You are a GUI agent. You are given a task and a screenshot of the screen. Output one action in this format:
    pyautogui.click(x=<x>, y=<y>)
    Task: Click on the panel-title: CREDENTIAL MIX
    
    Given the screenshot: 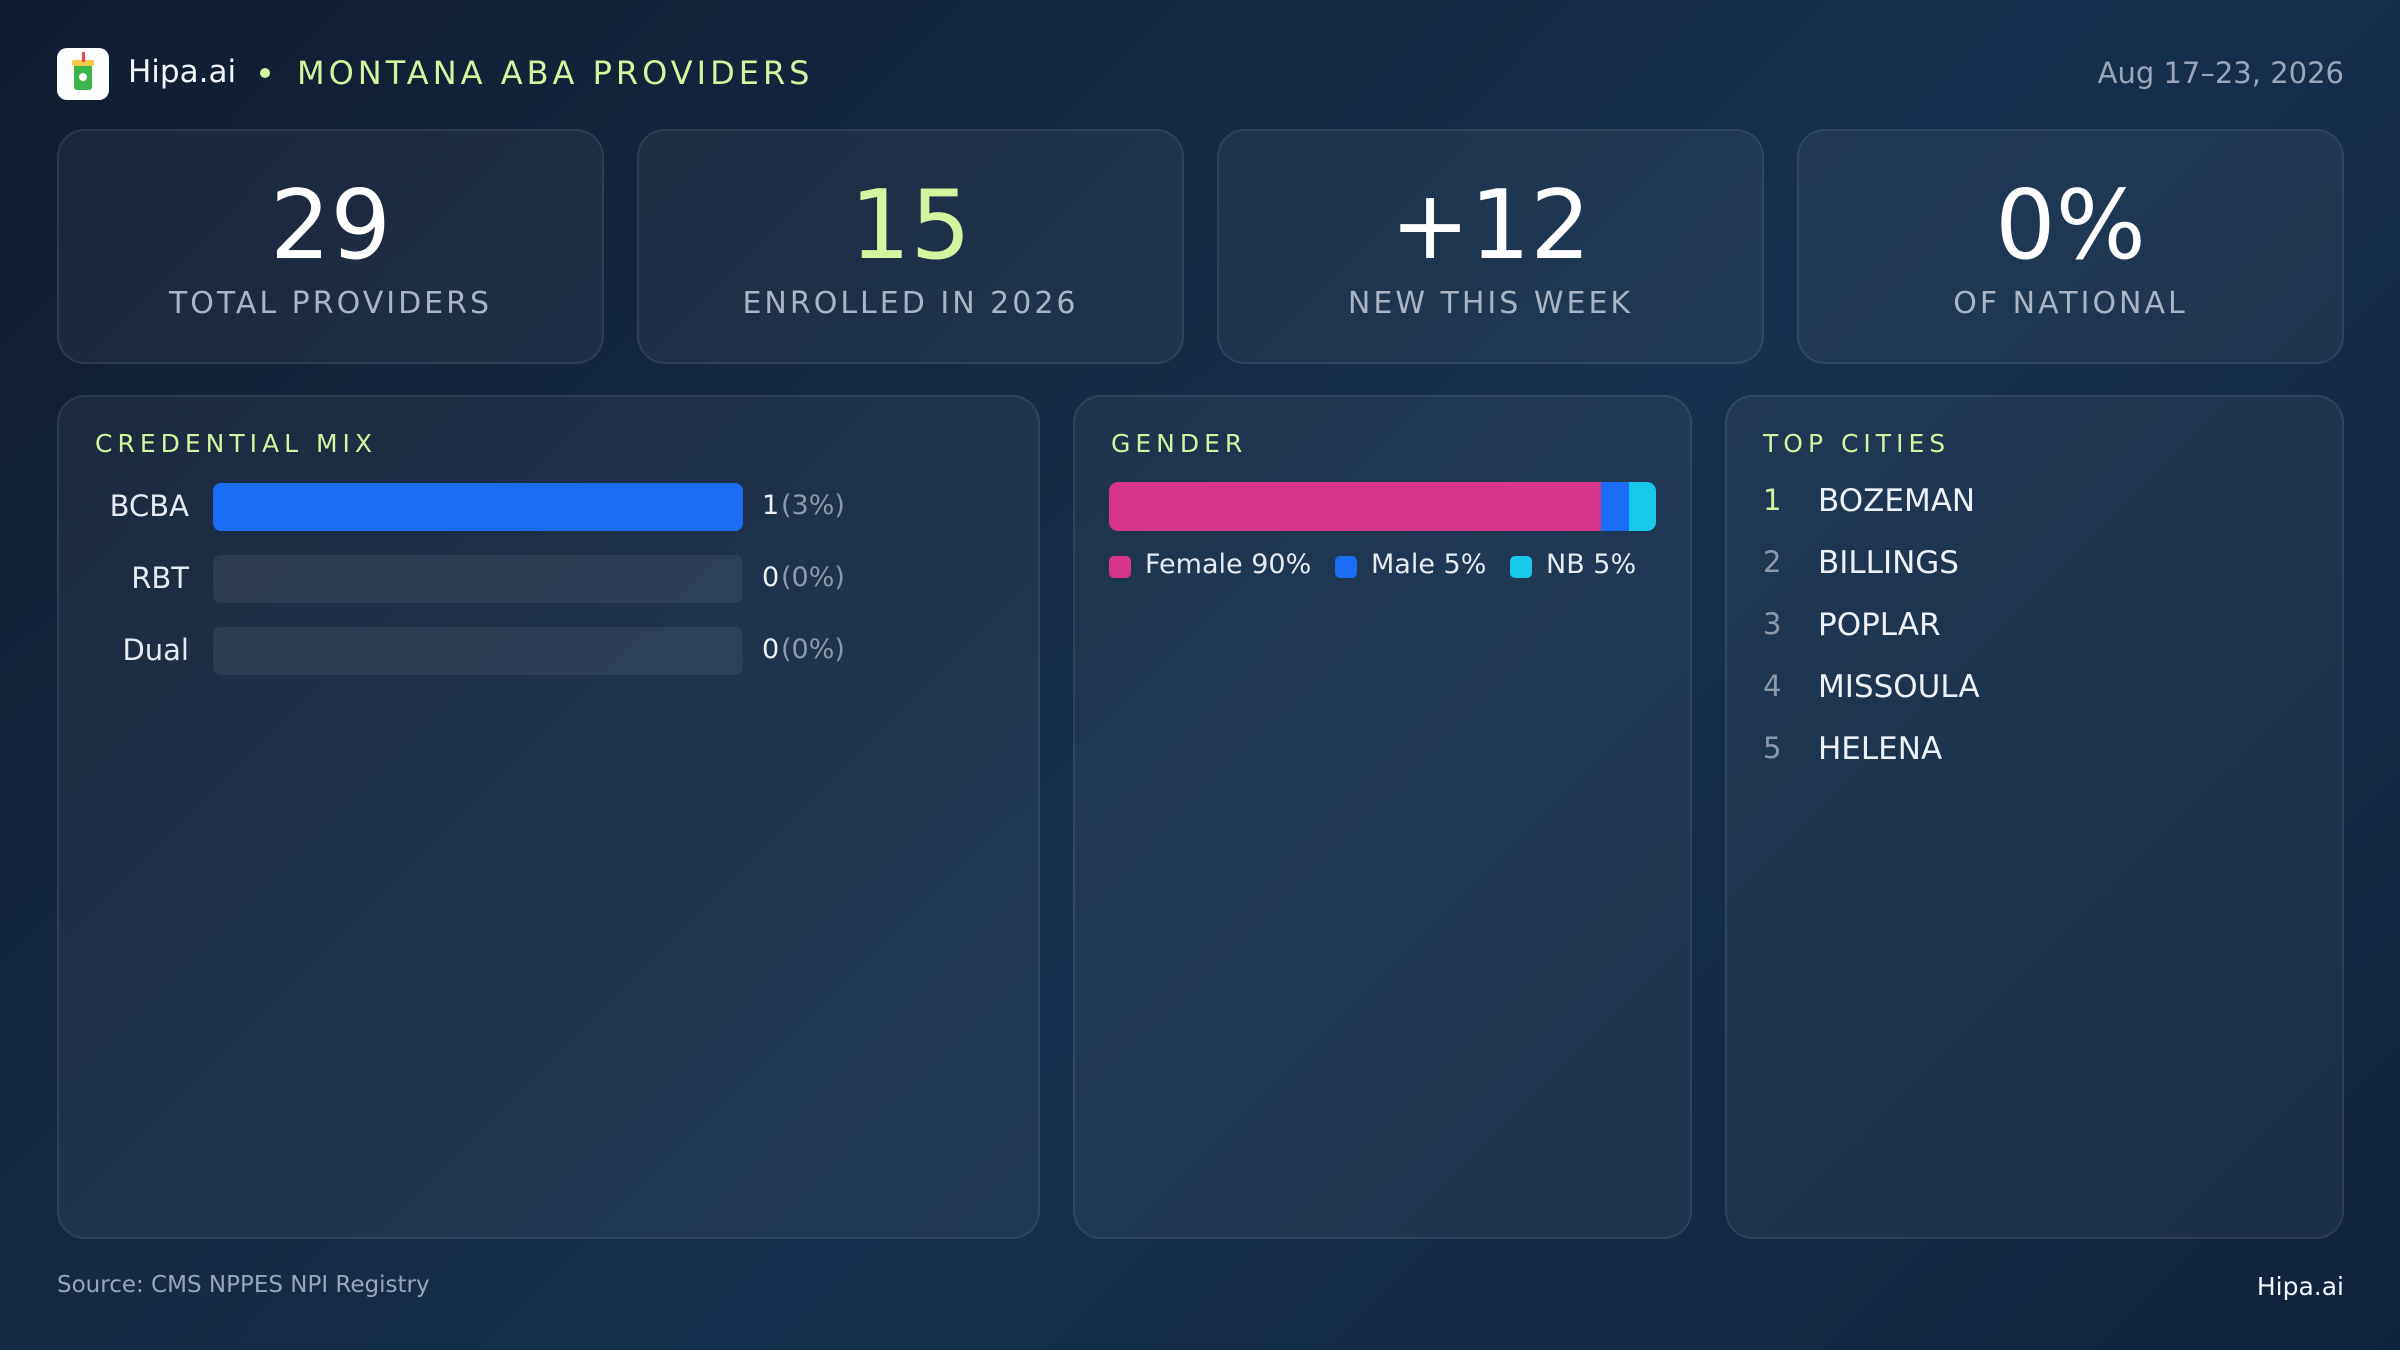 What is the action you would take?
    pyautogui.click(x=236, y=443)
    